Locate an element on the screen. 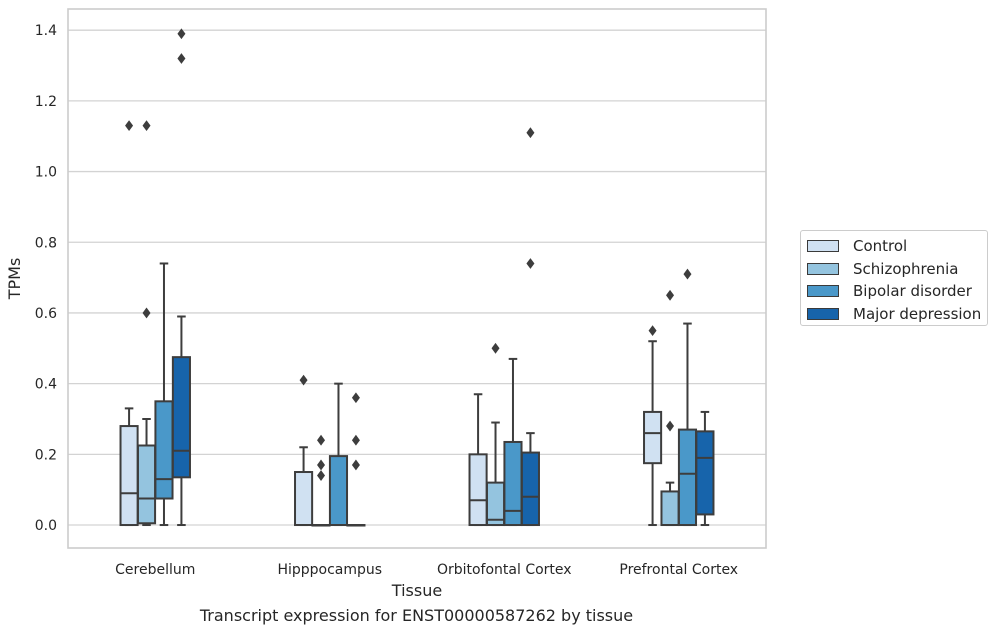 The image size is (997, 634). legend-label-control: Control is located at coordinates (880, 246).